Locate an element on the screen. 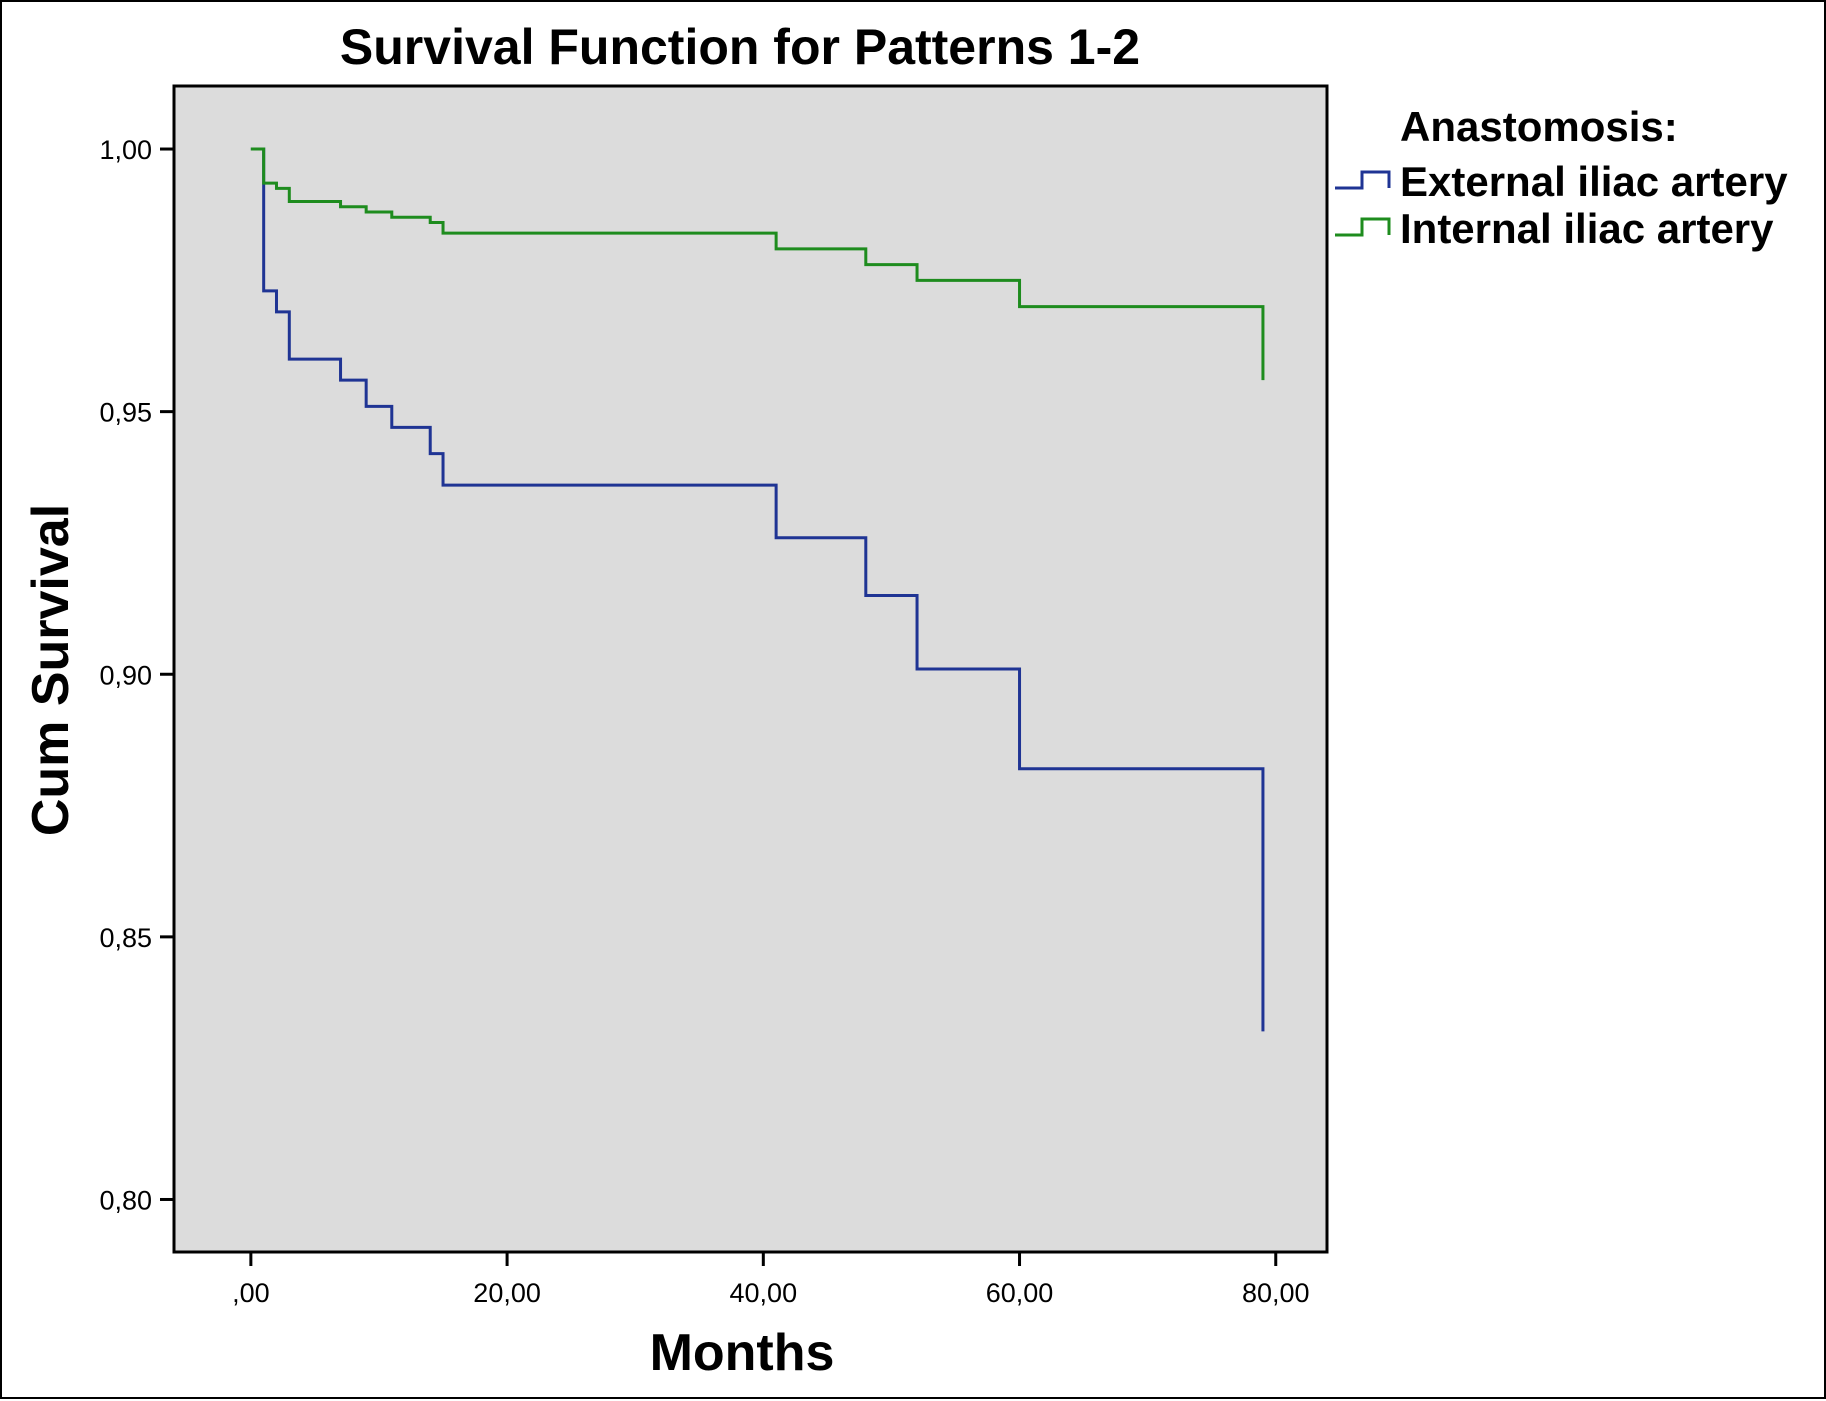 The image size is (1826, 1401). y-tick-label: 0,80 is located at coordinates (125, 1200).